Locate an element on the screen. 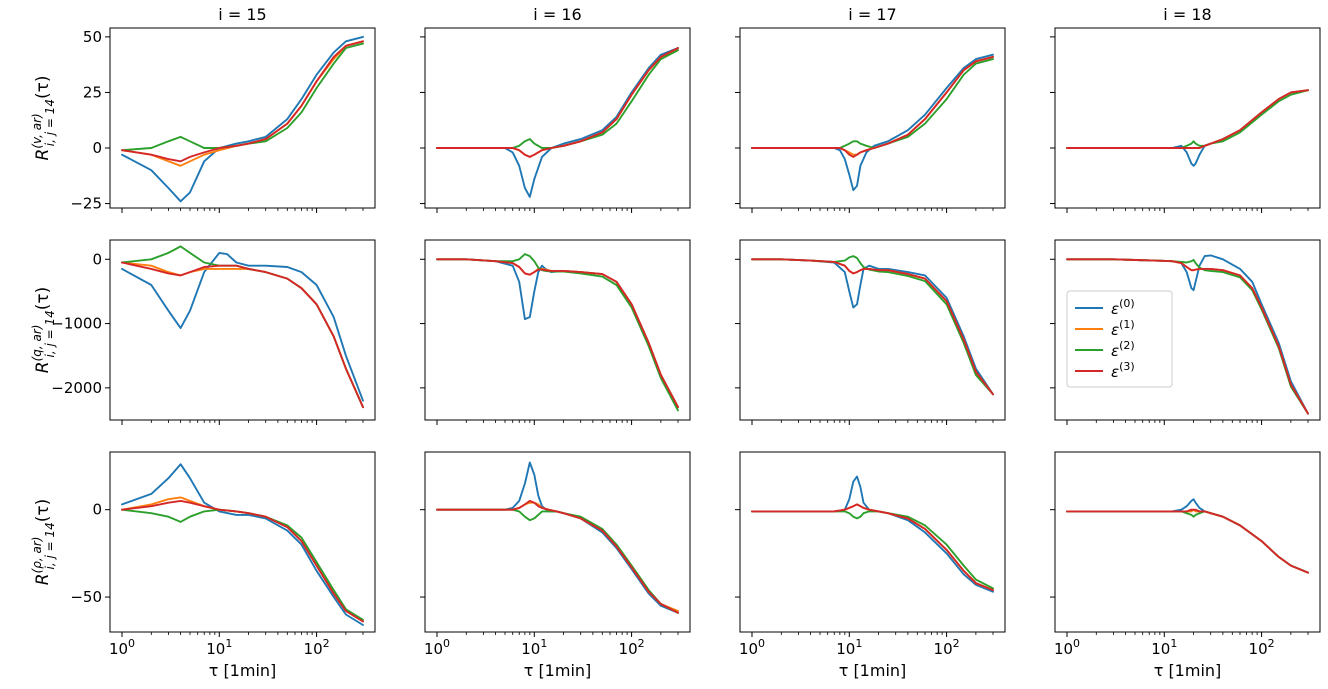 This screenshot has height=689, width=1328. legend-superscript: (2) is located at coordinates (1127, 345).